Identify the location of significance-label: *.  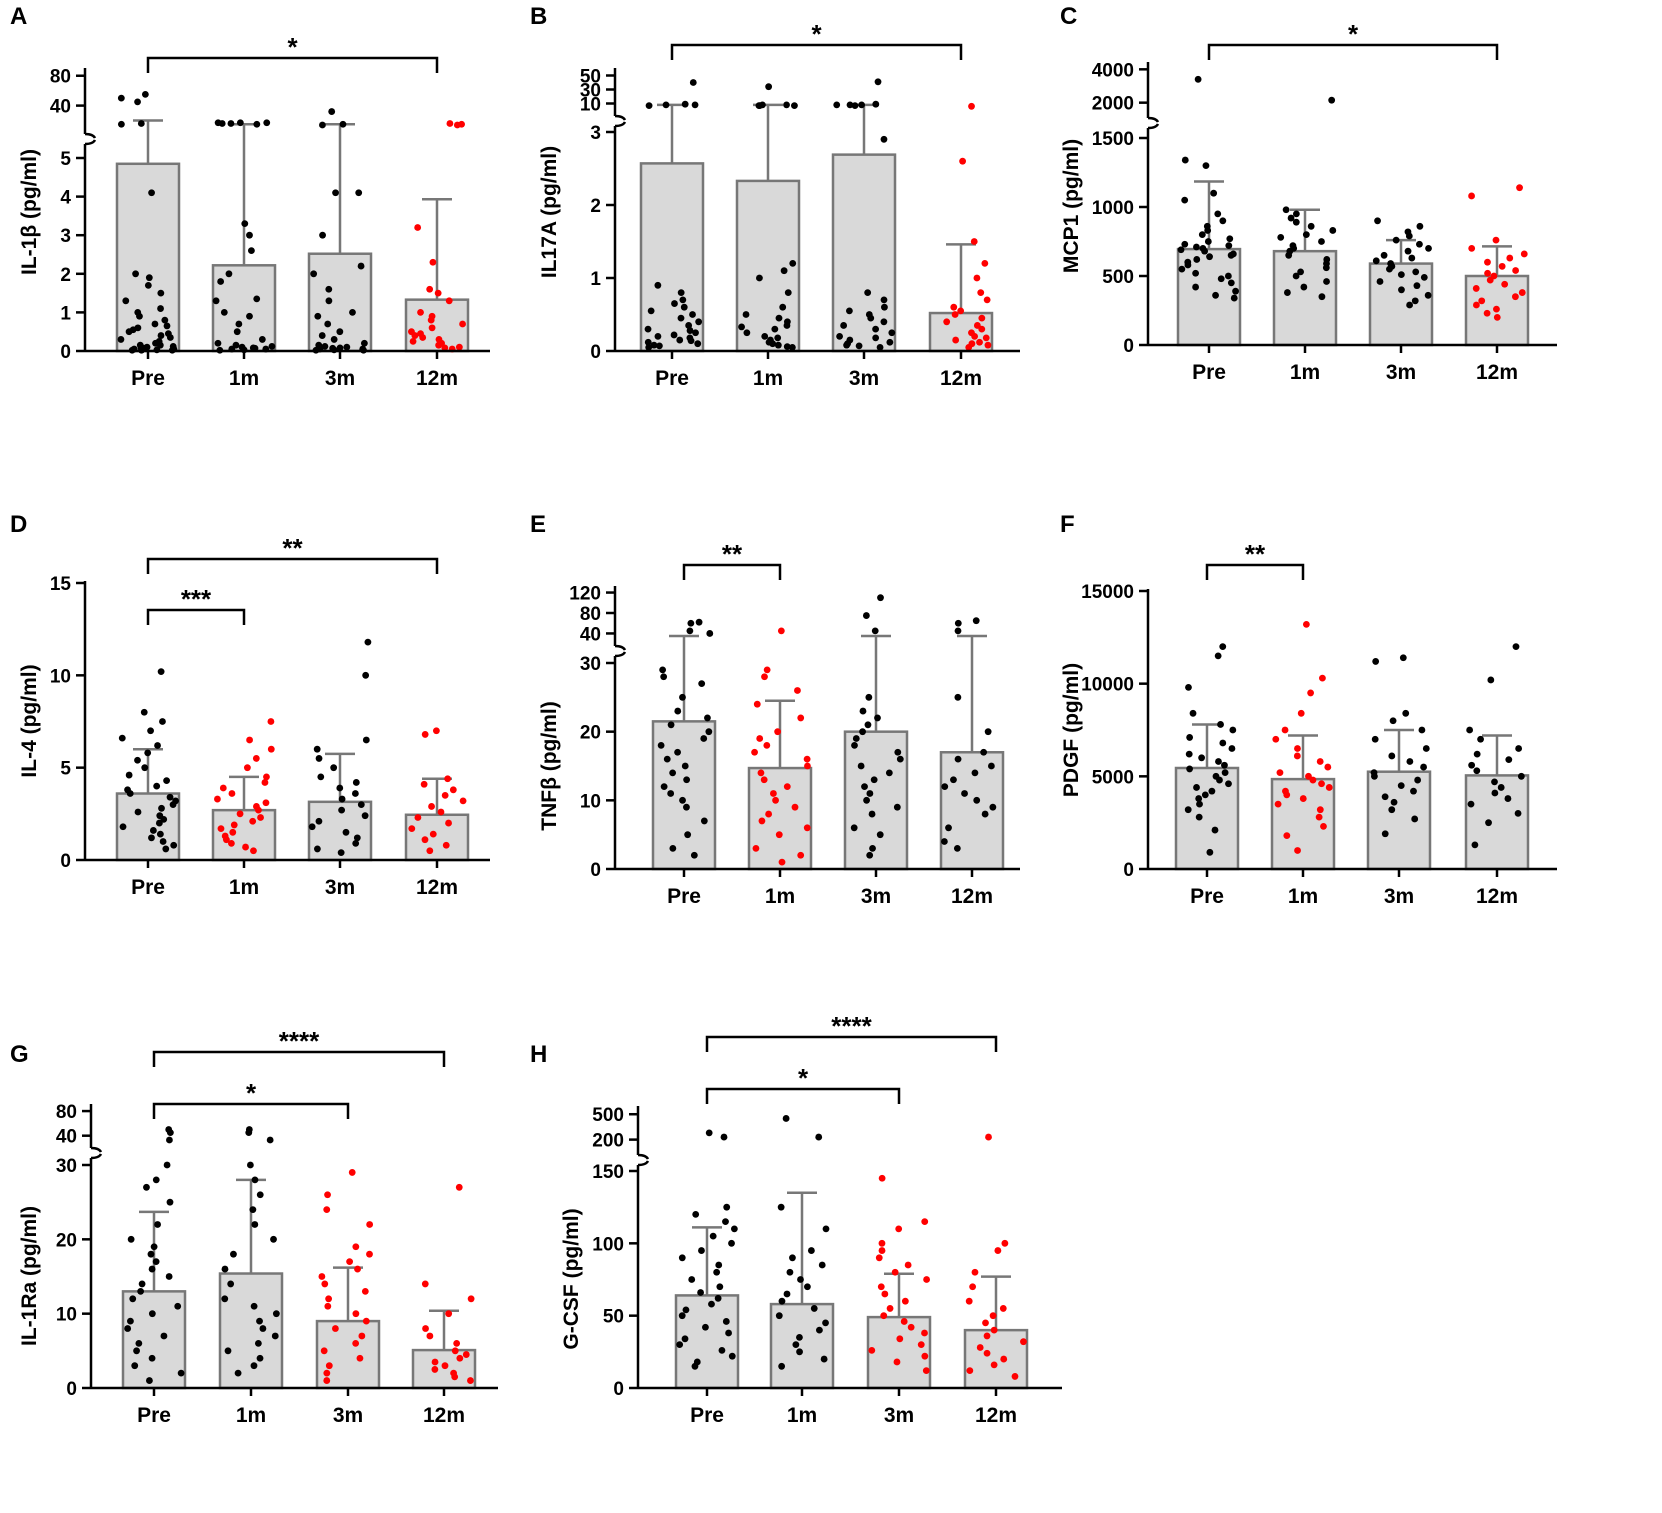
(1353, 34).